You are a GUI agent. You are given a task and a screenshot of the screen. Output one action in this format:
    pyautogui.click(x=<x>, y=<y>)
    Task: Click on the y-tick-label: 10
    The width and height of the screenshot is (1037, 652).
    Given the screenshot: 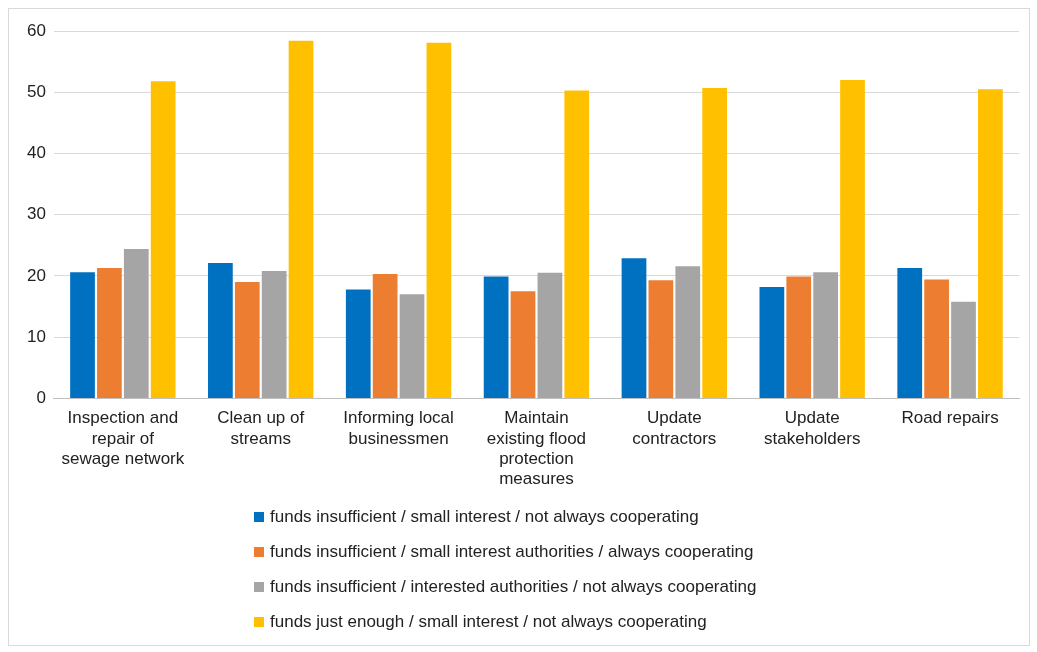 What is the action you would take?
    pyautogui.click(x=36, y=336)
    